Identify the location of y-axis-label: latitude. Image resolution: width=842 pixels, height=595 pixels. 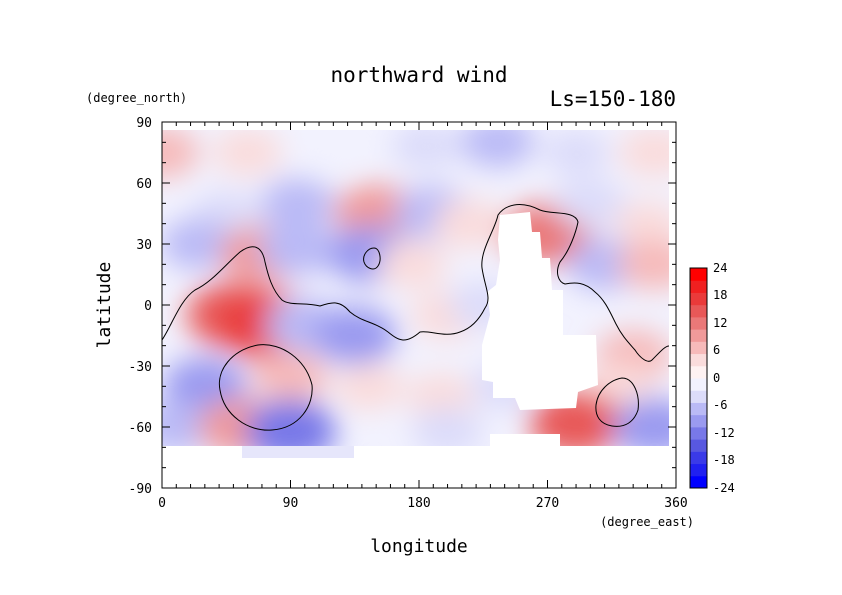
(104, 305).